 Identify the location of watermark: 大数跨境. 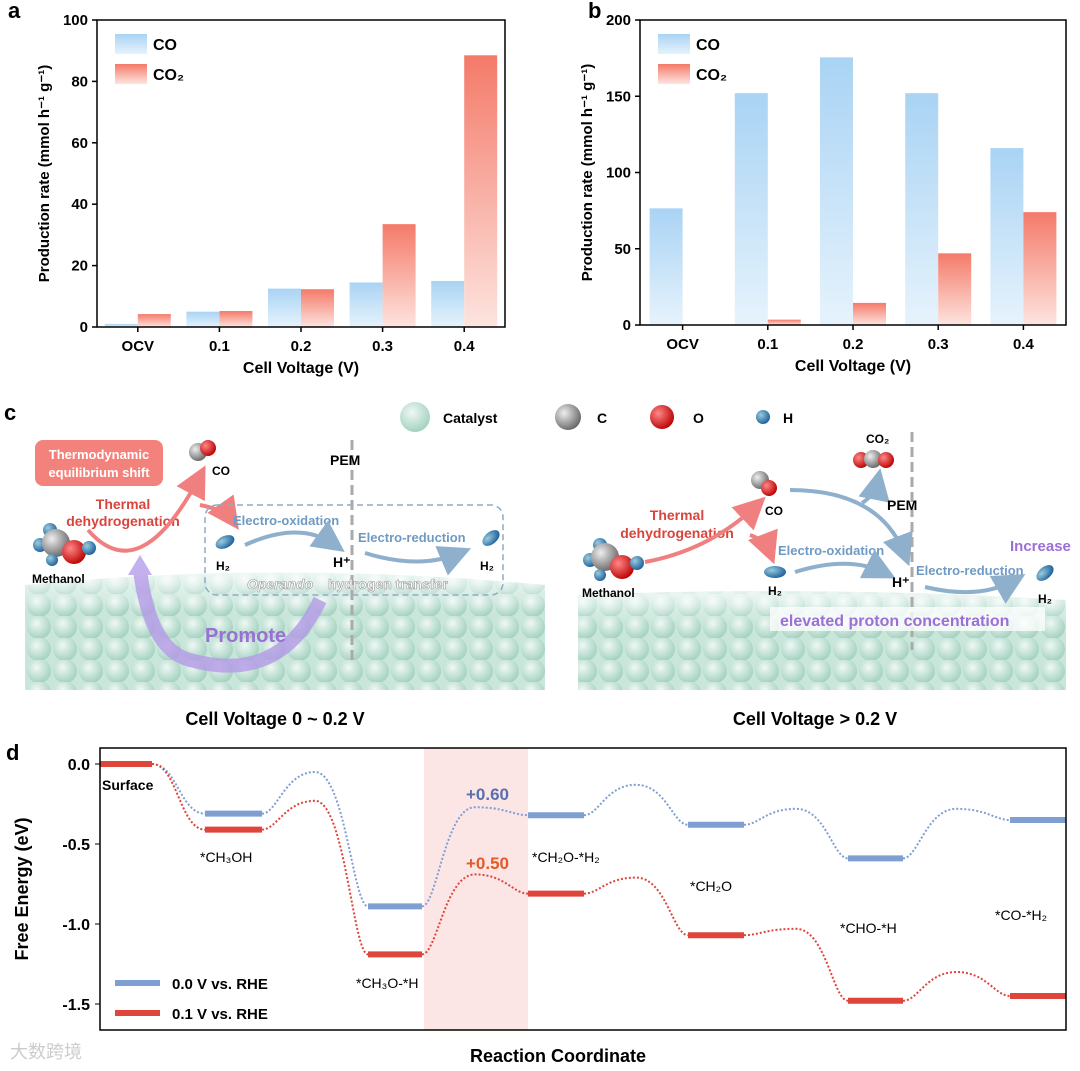
(46, 1052).